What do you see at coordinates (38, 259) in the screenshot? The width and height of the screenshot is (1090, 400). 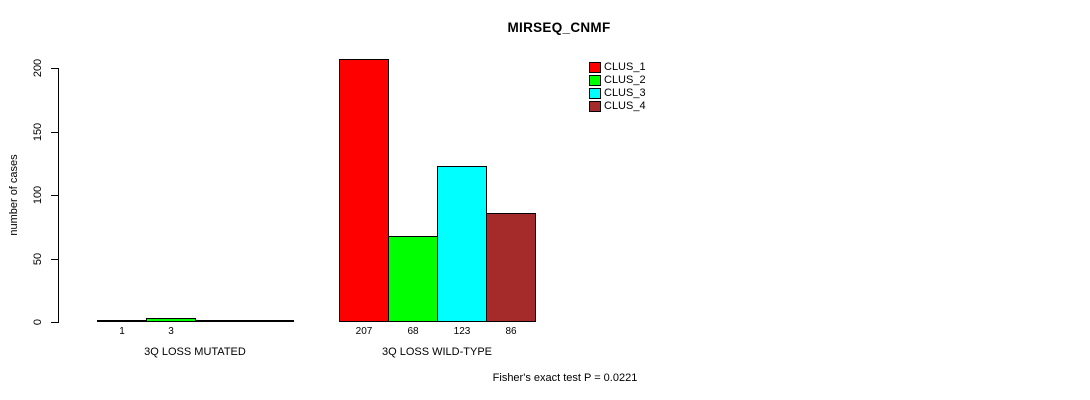 I see `y-axis-tick-label-50: 50` at bounding box center [38, 259].